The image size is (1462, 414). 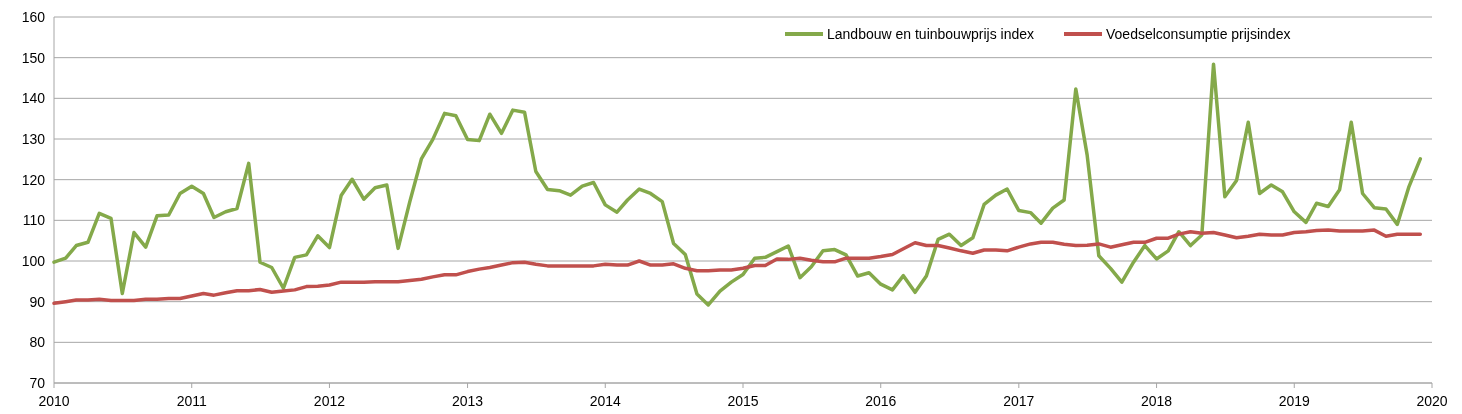 What do you see at coordinates (33, 138) in the screenshot?
I see `y-tick-label: 130` at bounding box center [33, 138].